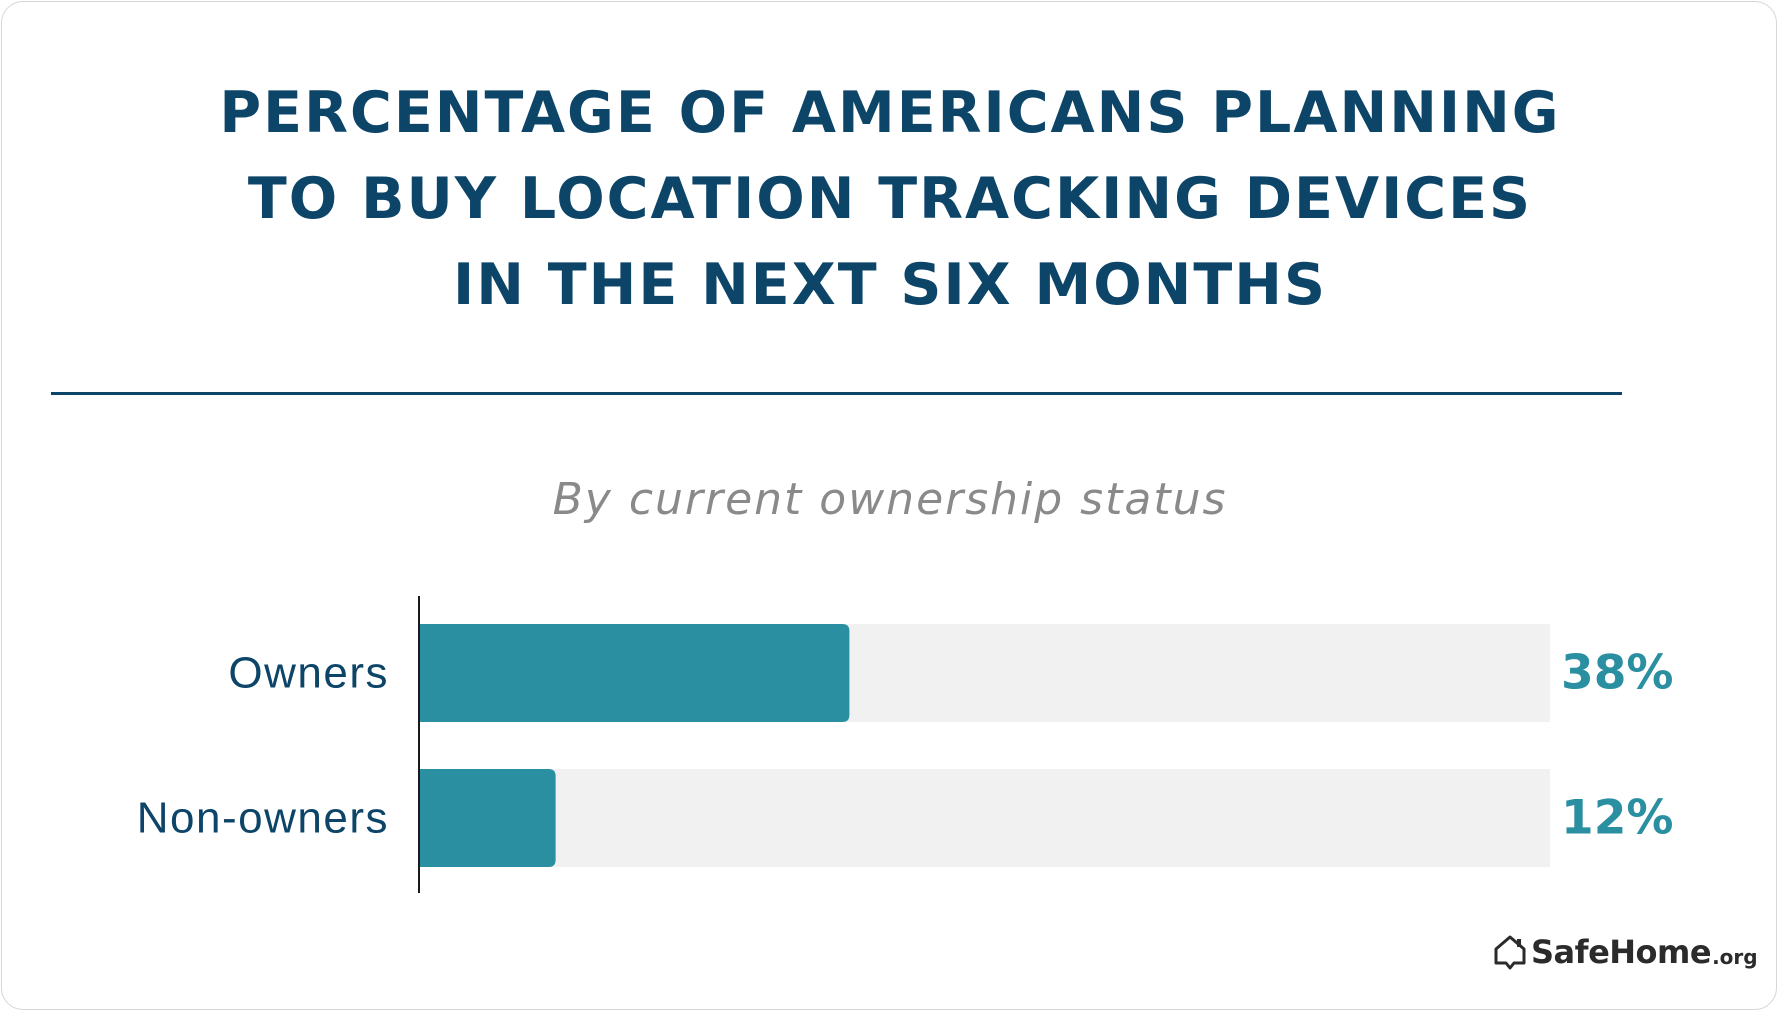 This screenshot has width=1780, height=1013. What do you see at coordinates (1621, 952) in the screenshot?
I see `logo-name: SafeHome` at bounding box center [1621, 952].